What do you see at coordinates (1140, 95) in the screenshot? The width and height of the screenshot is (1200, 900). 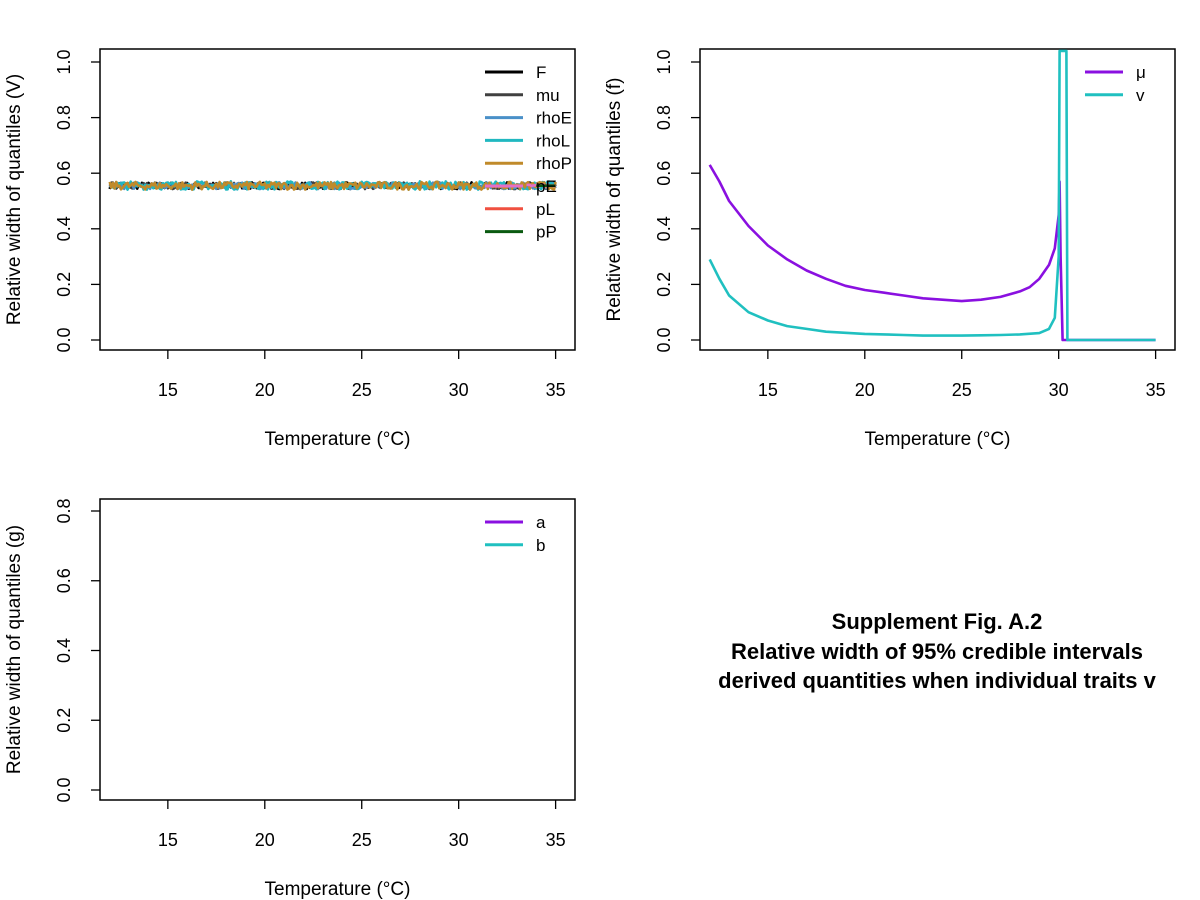 I see `legend-label: v` at bounding box center [1140, 95].